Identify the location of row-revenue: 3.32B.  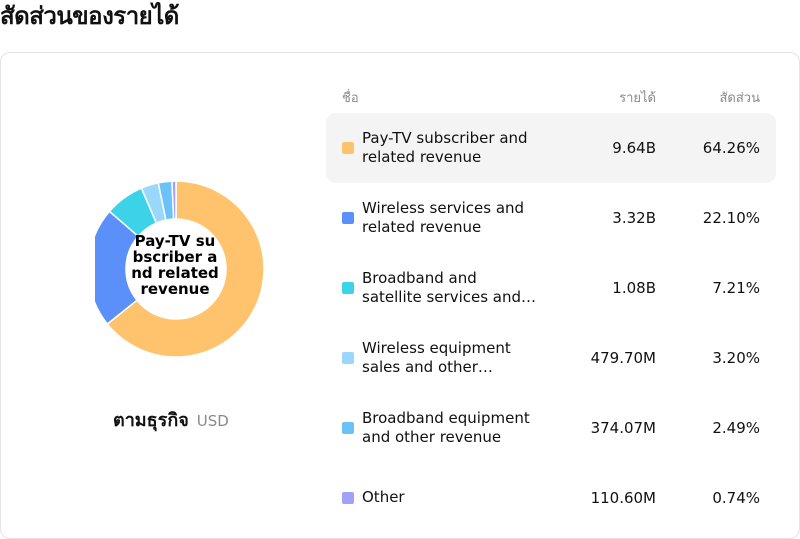
(634, 218).